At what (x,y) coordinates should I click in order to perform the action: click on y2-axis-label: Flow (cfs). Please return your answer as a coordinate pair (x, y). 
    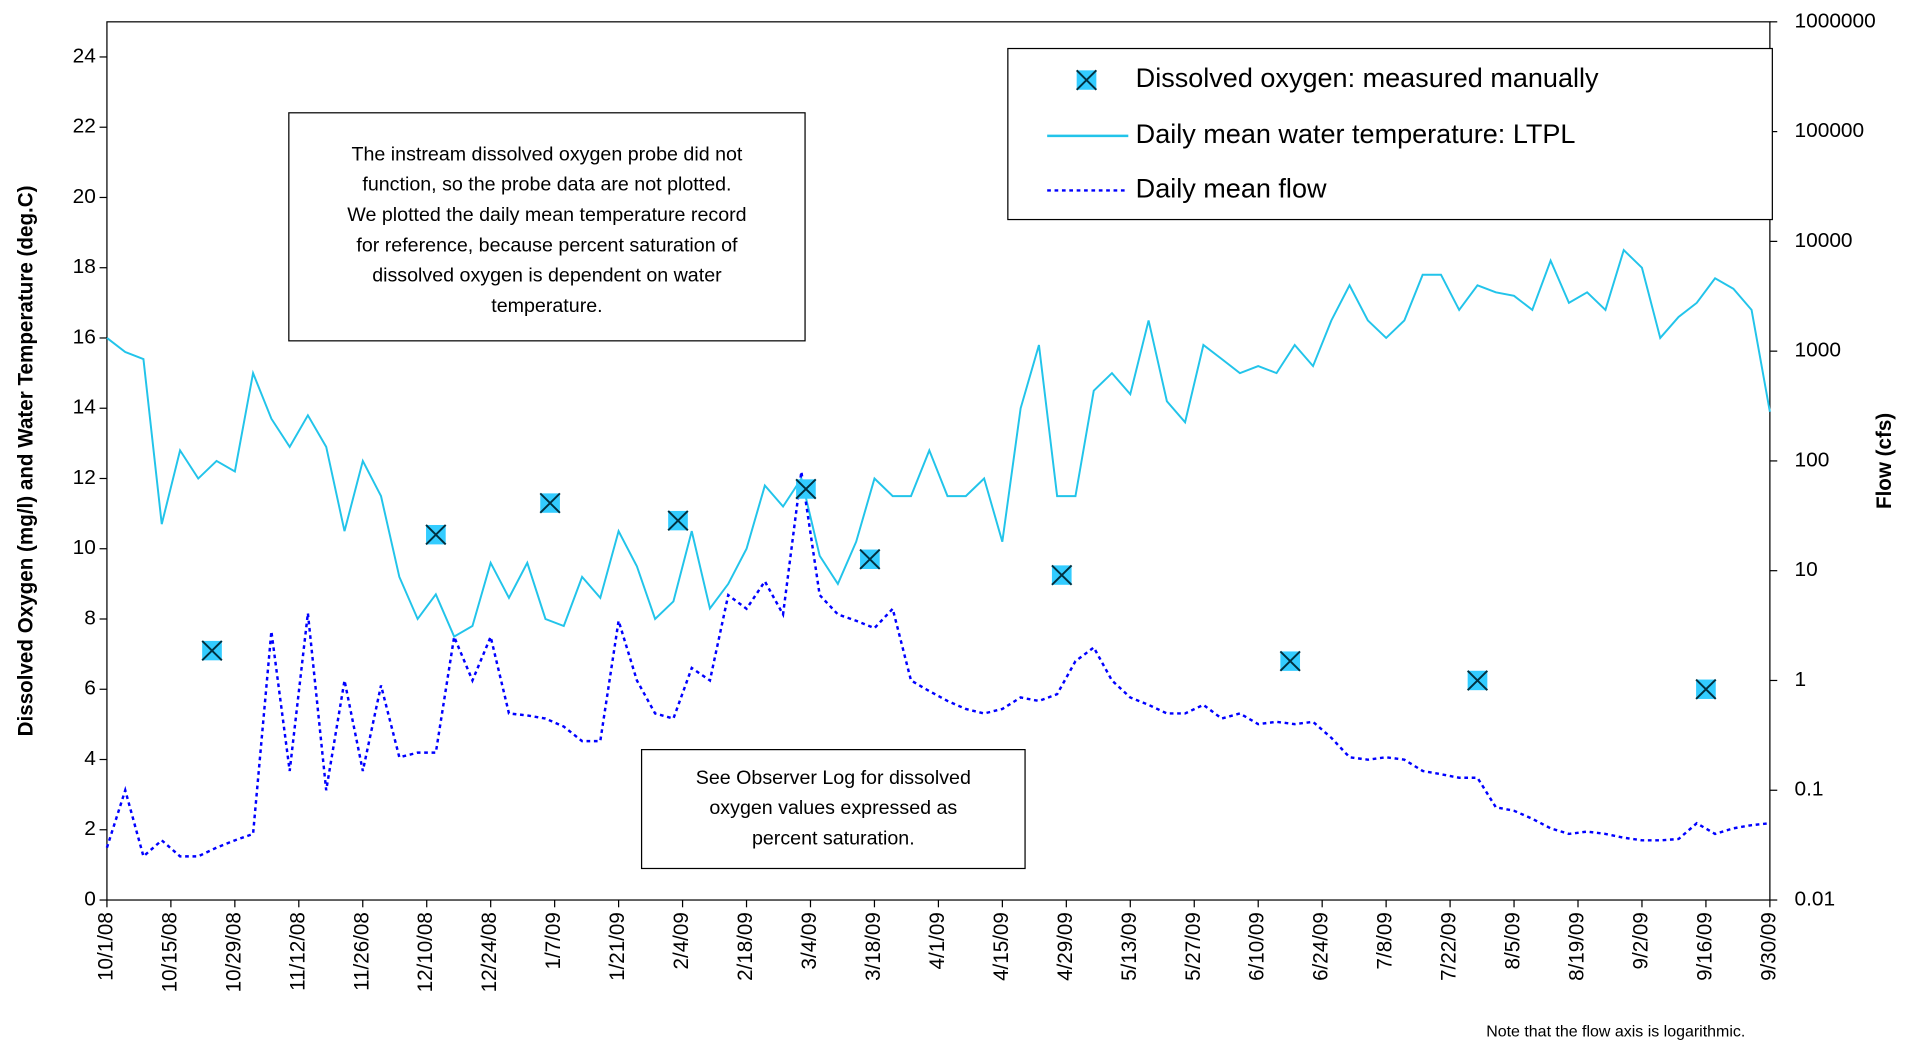
    Looking at the image, I should click on (1884, 461).